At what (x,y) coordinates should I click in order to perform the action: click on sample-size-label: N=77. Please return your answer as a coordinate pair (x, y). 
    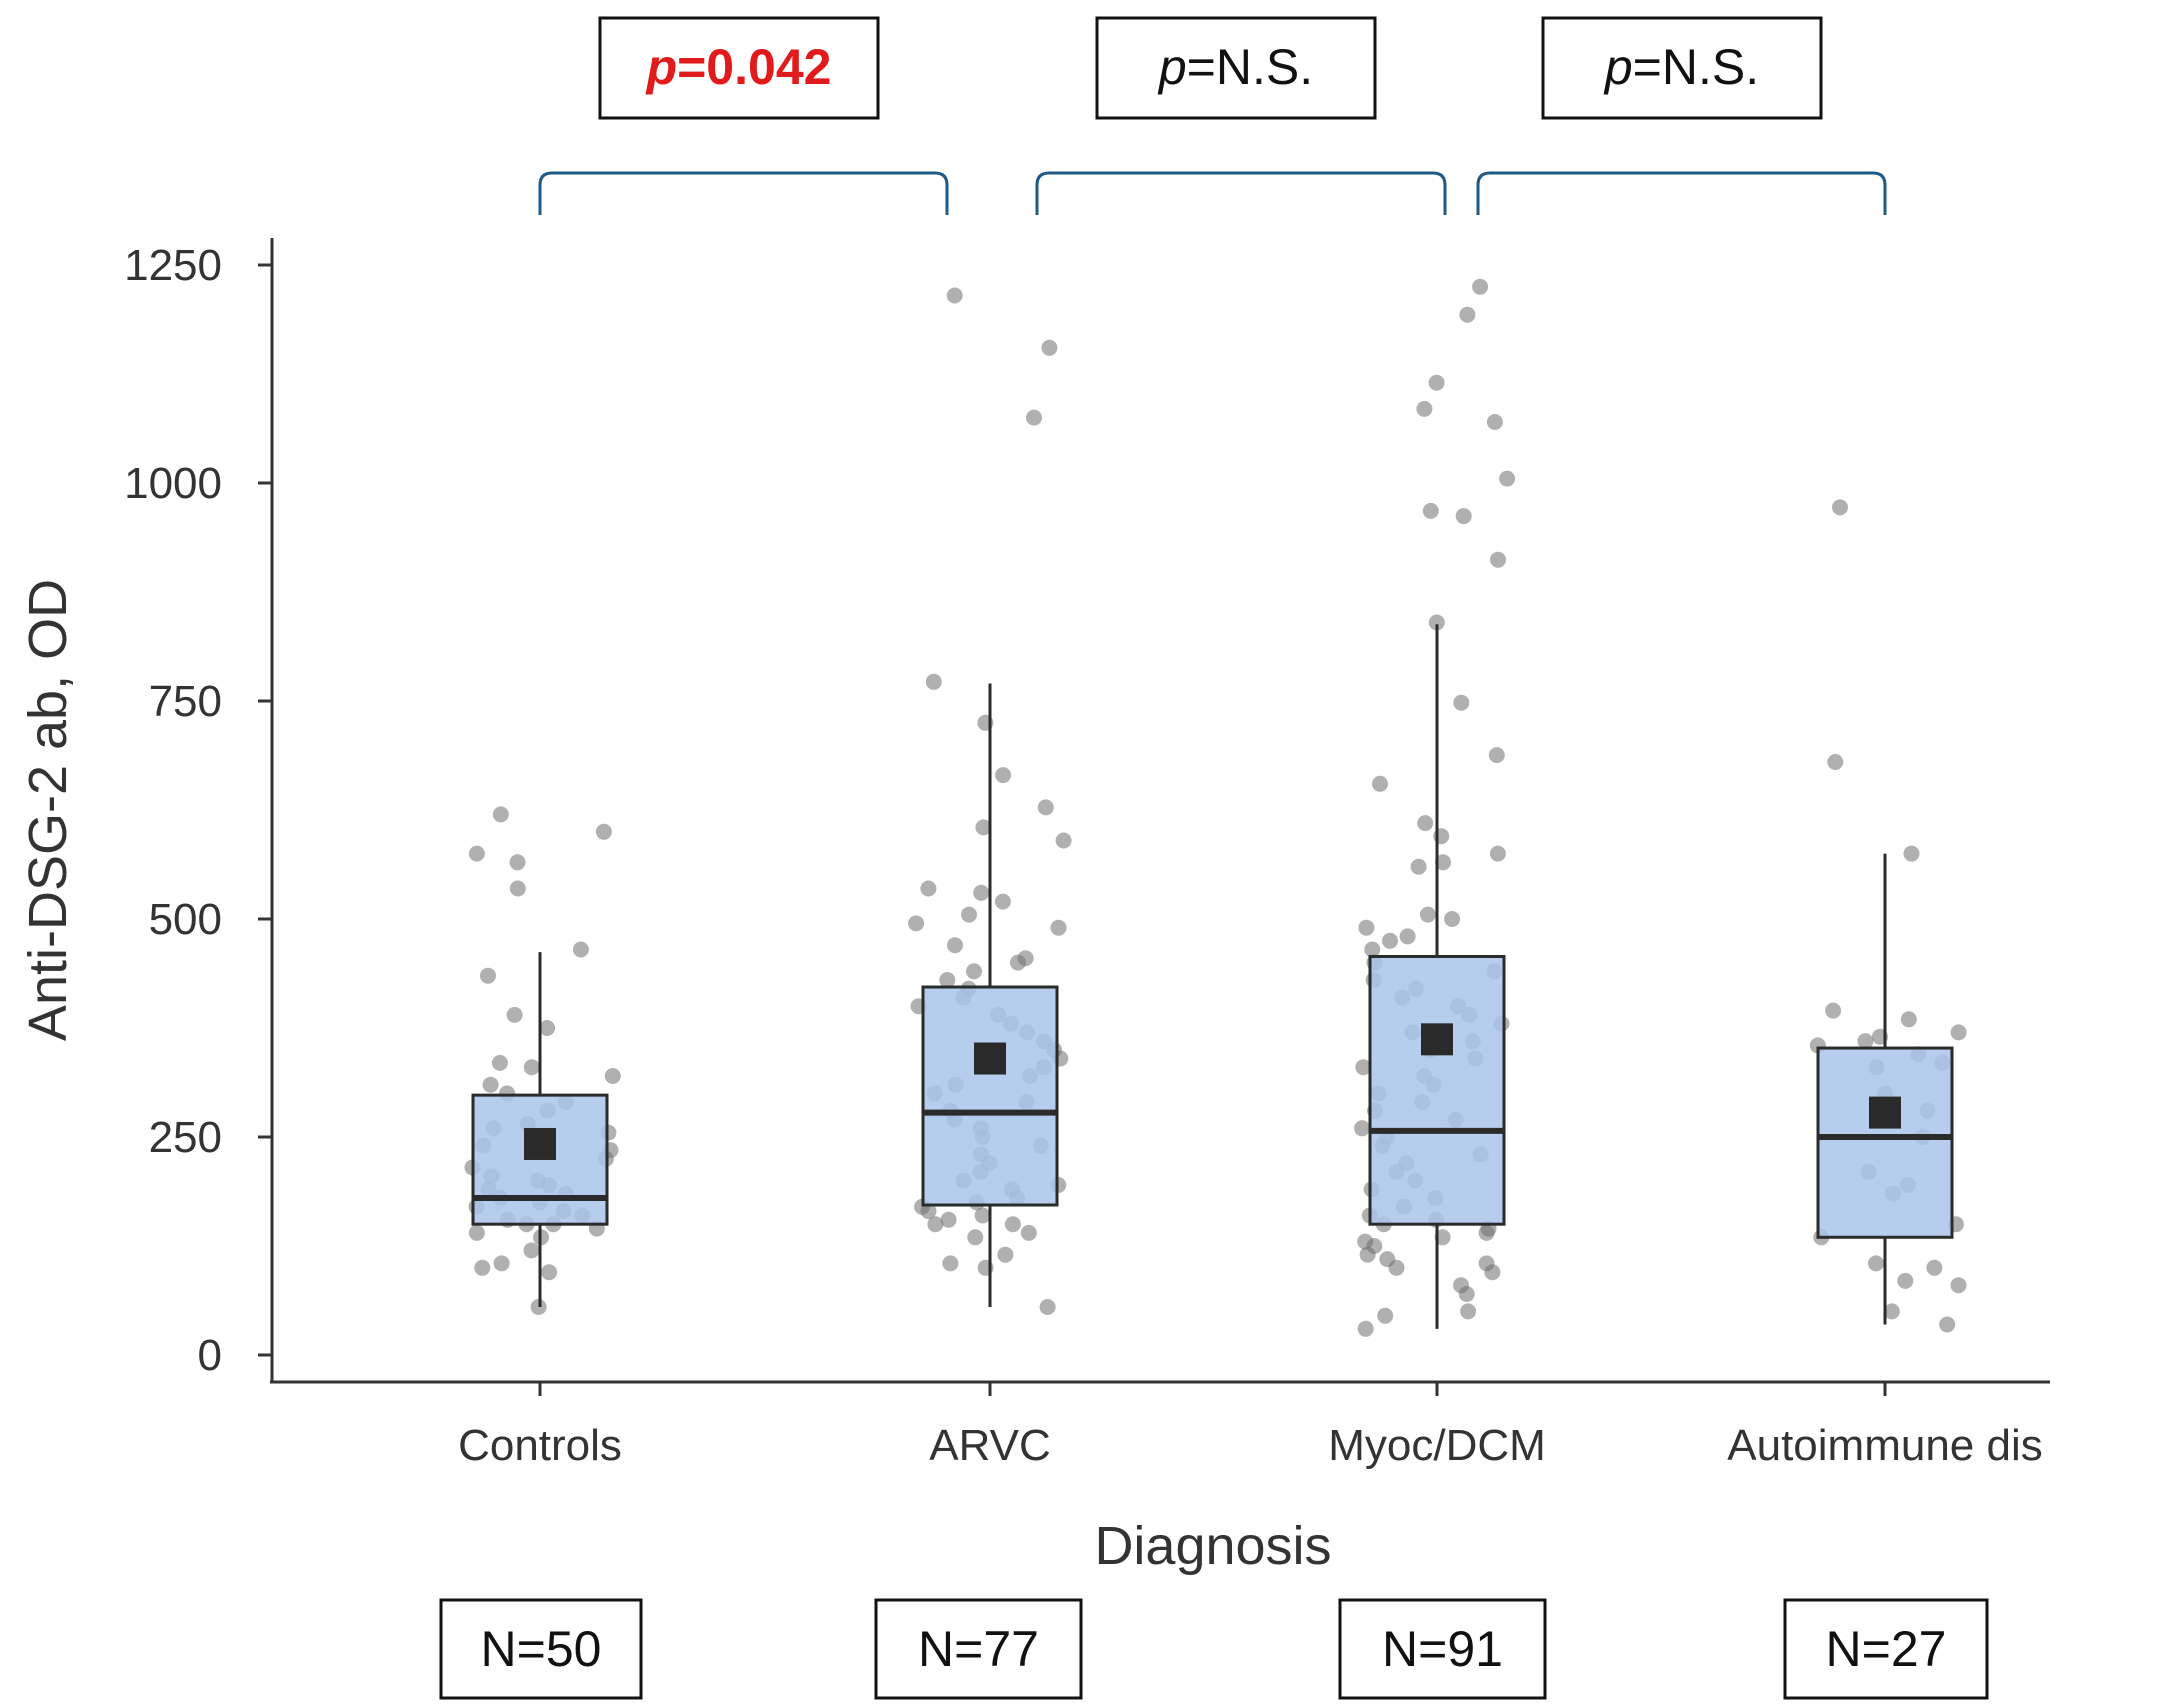
    Looking at the image, I should click on (978, 1649).